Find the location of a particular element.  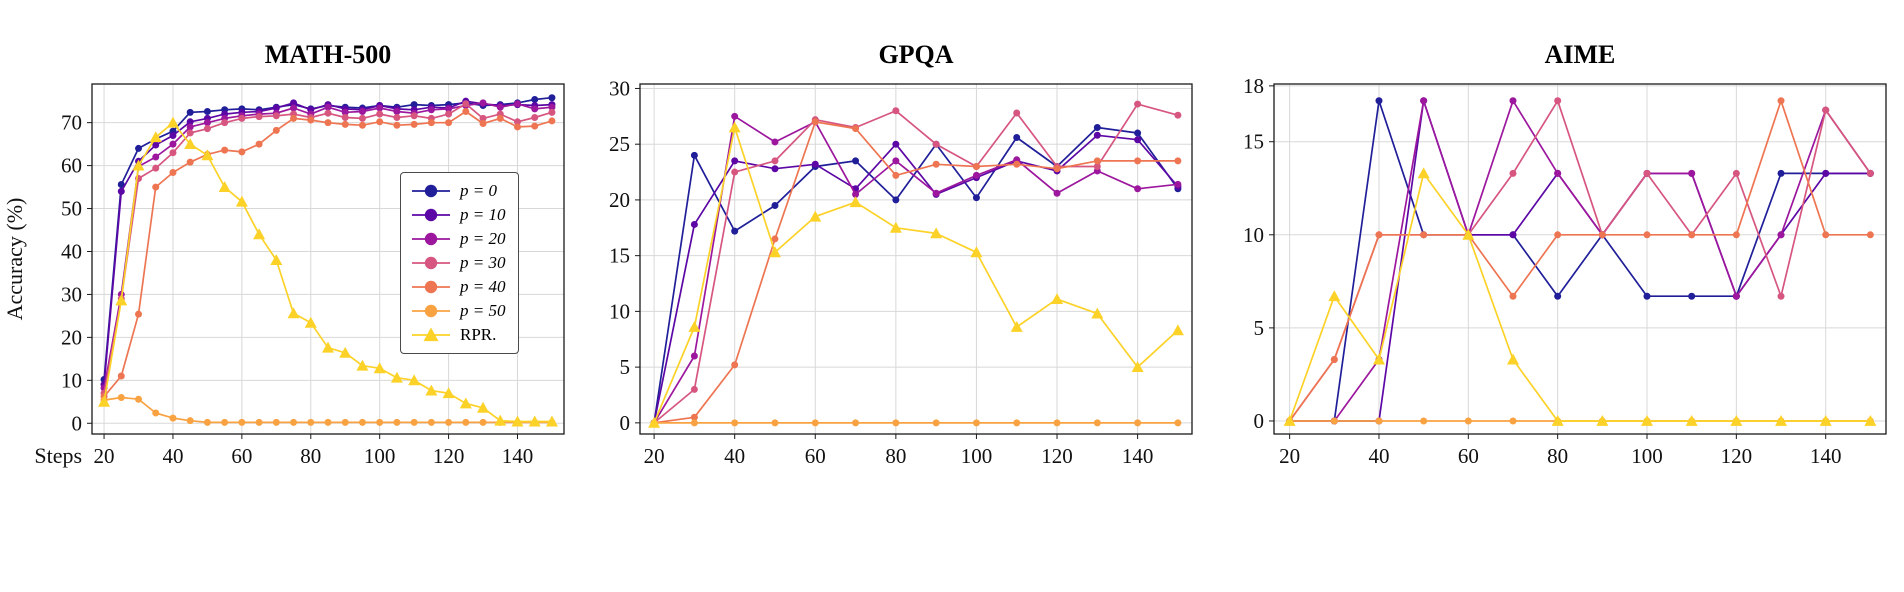

legend-label: RPR. is located at coordinates (478, 334).